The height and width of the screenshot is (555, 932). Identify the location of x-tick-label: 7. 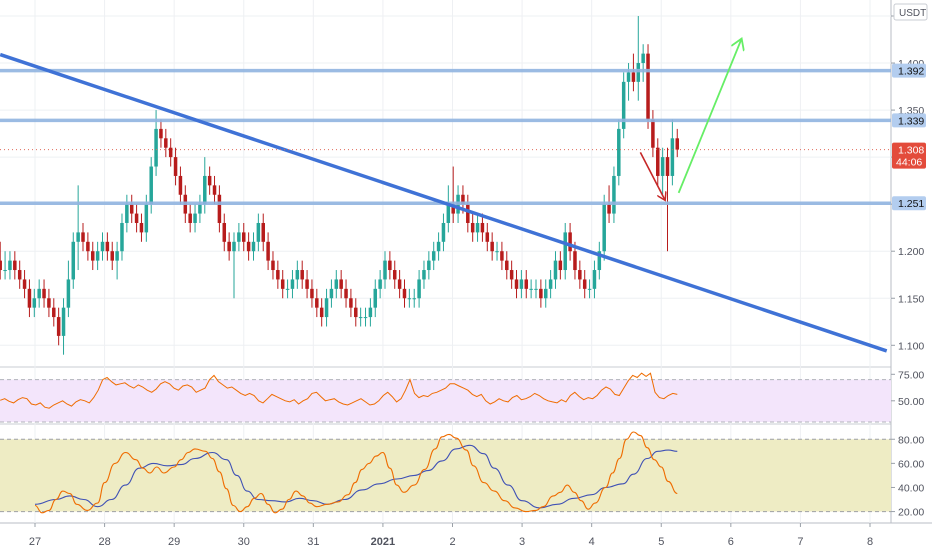
(800, 542).